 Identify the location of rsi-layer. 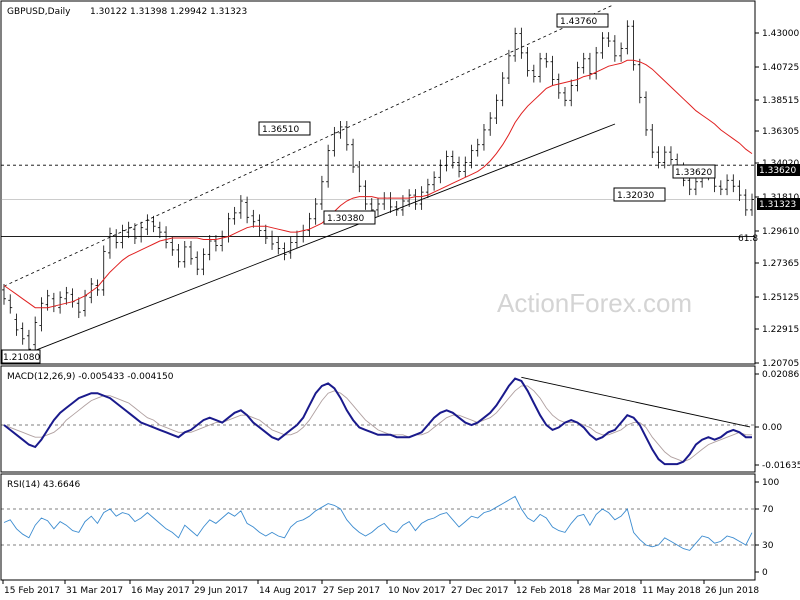
(378, 523).